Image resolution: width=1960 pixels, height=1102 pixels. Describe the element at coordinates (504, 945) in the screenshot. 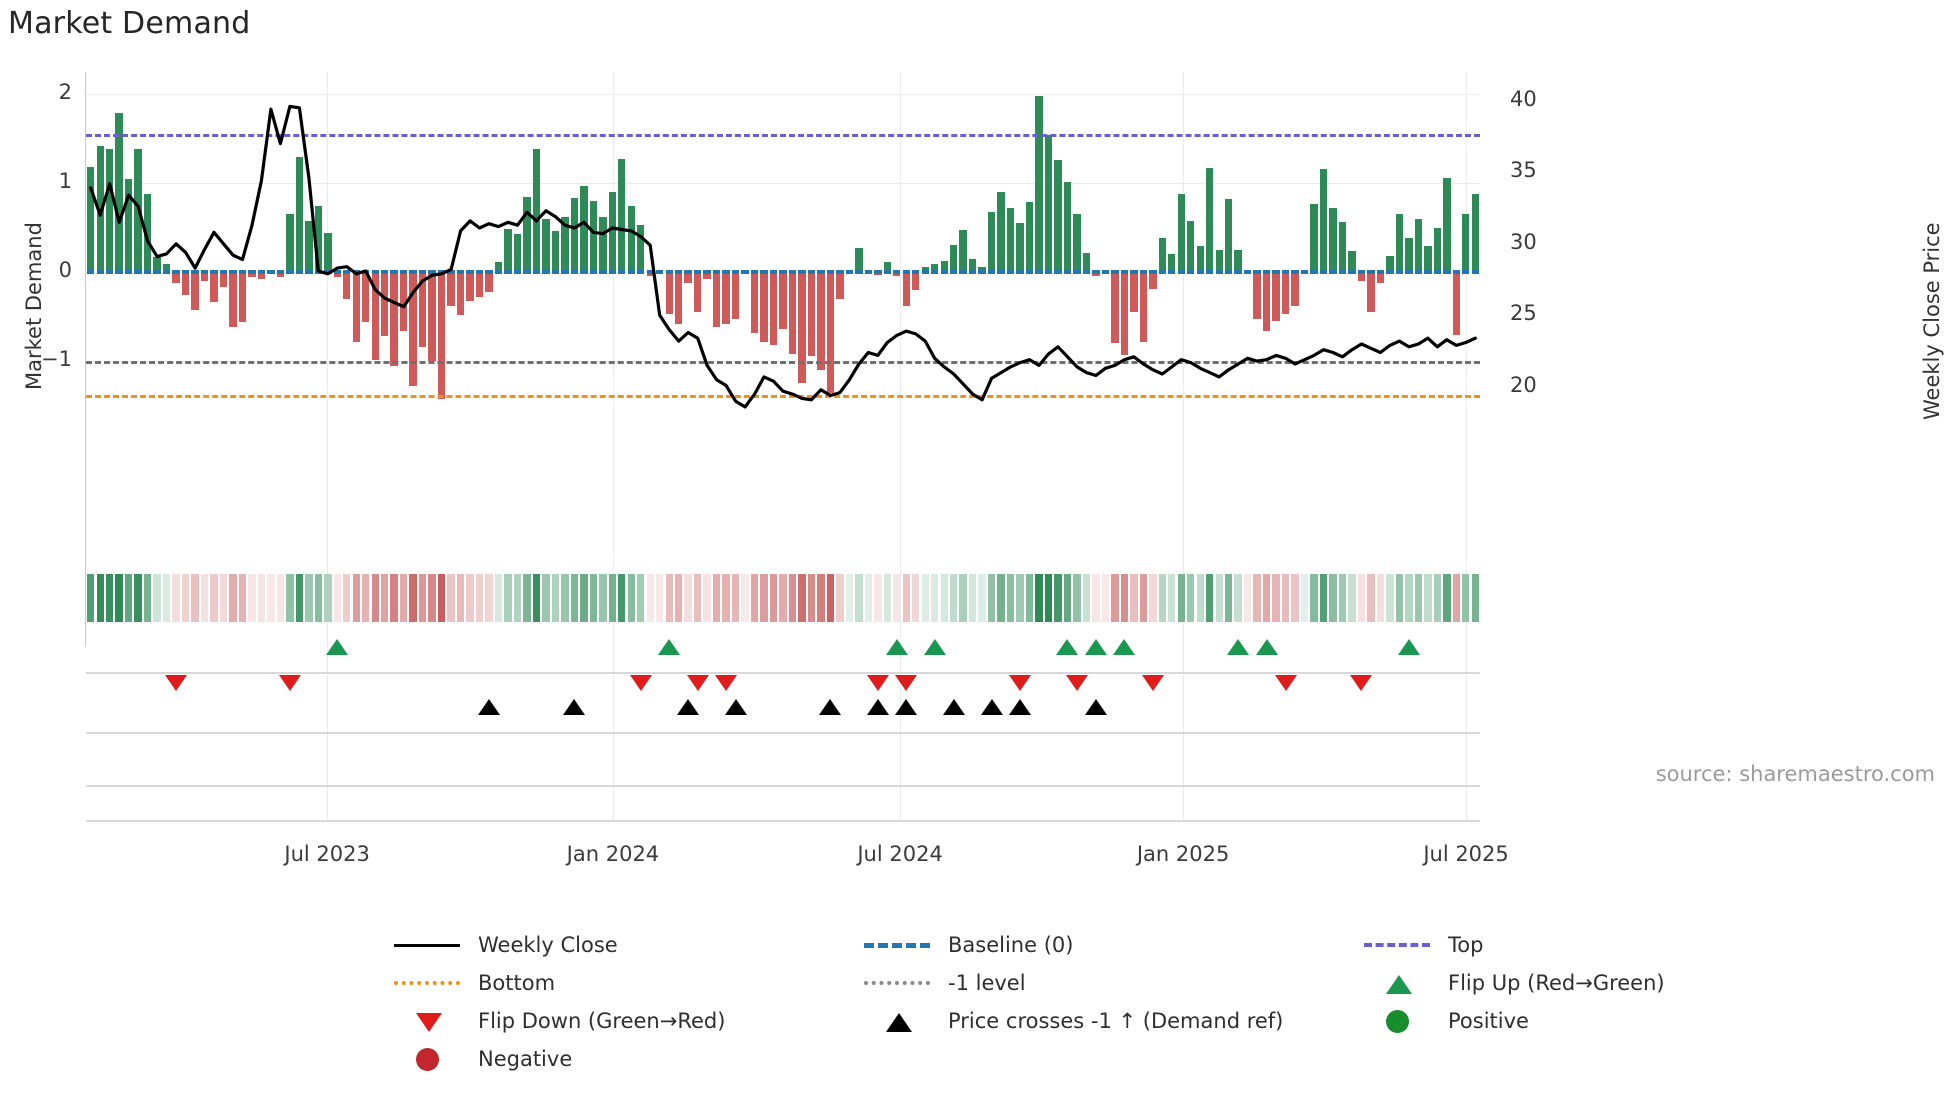

I see `legend-item: Weekly Close` at that location.